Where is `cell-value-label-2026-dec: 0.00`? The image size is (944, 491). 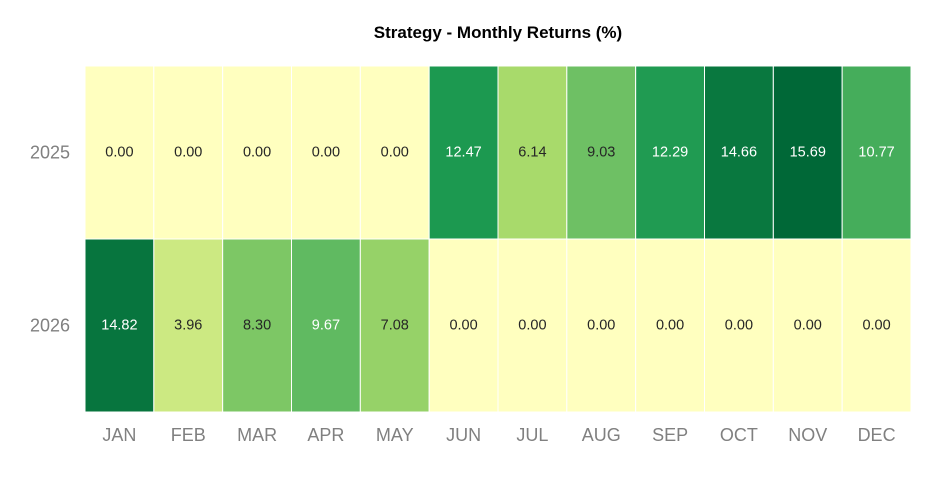
cell-value-label-2026-dec: 0.00 is located at coordinates (876, 326).